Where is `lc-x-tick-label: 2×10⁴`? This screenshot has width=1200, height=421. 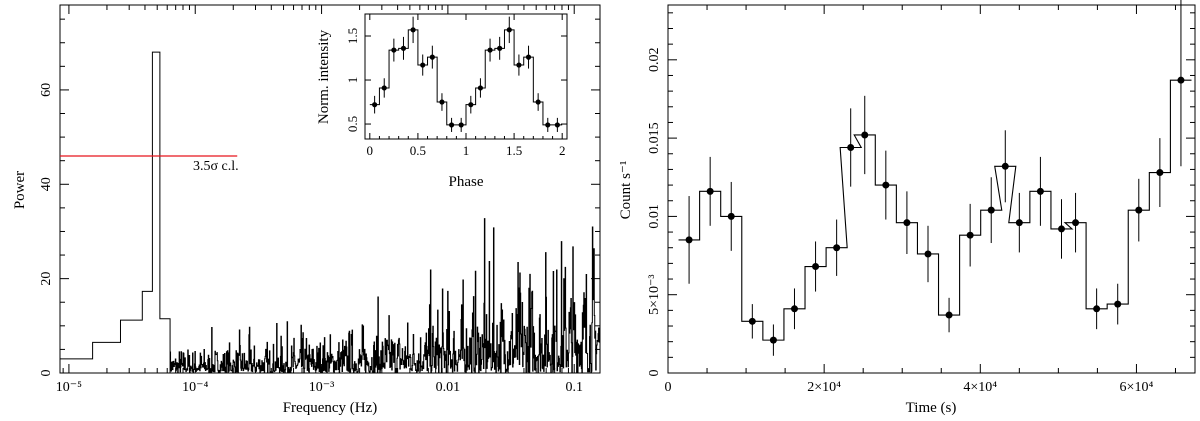
lc-x-tick-label: 2×10⁴ is located at coordinates (824, 387).